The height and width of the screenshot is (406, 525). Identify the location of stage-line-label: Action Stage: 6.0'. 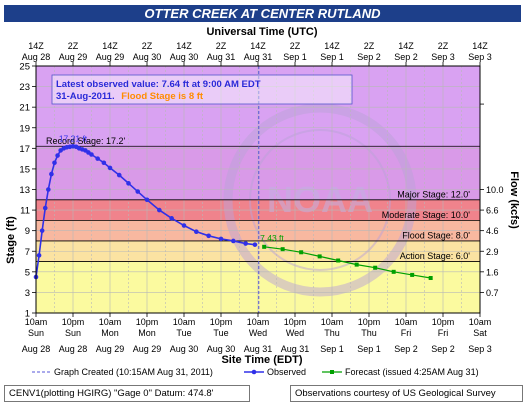
(435, 256).